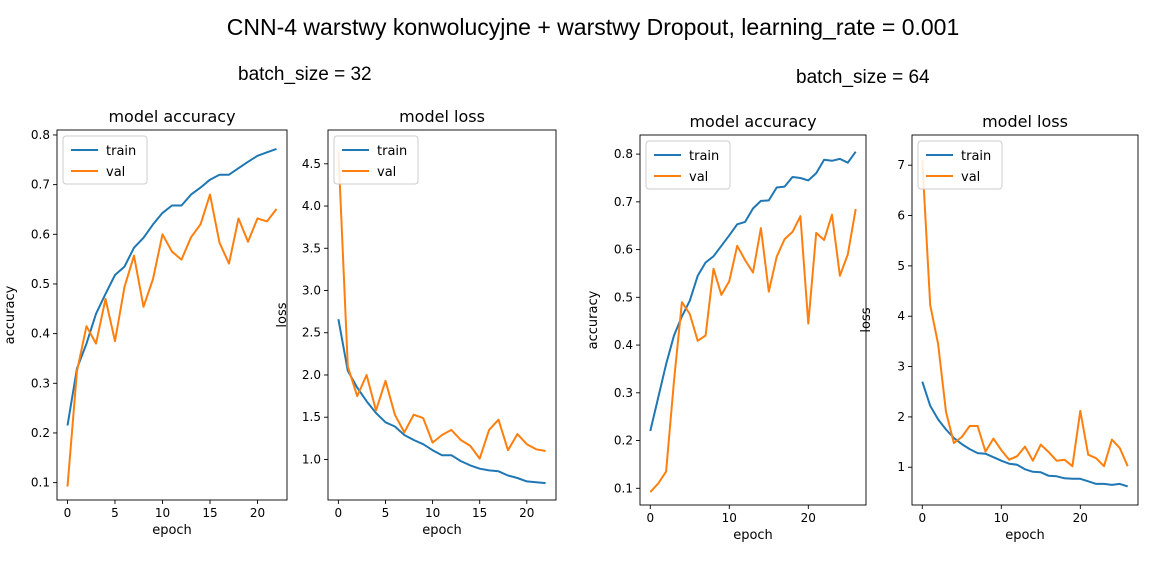 The image size is (1158, 571). What do you see at coordinates (311, 333) in the screenshot?
I see `y-tick-label: 2.5` at bounding box center [311, 333].